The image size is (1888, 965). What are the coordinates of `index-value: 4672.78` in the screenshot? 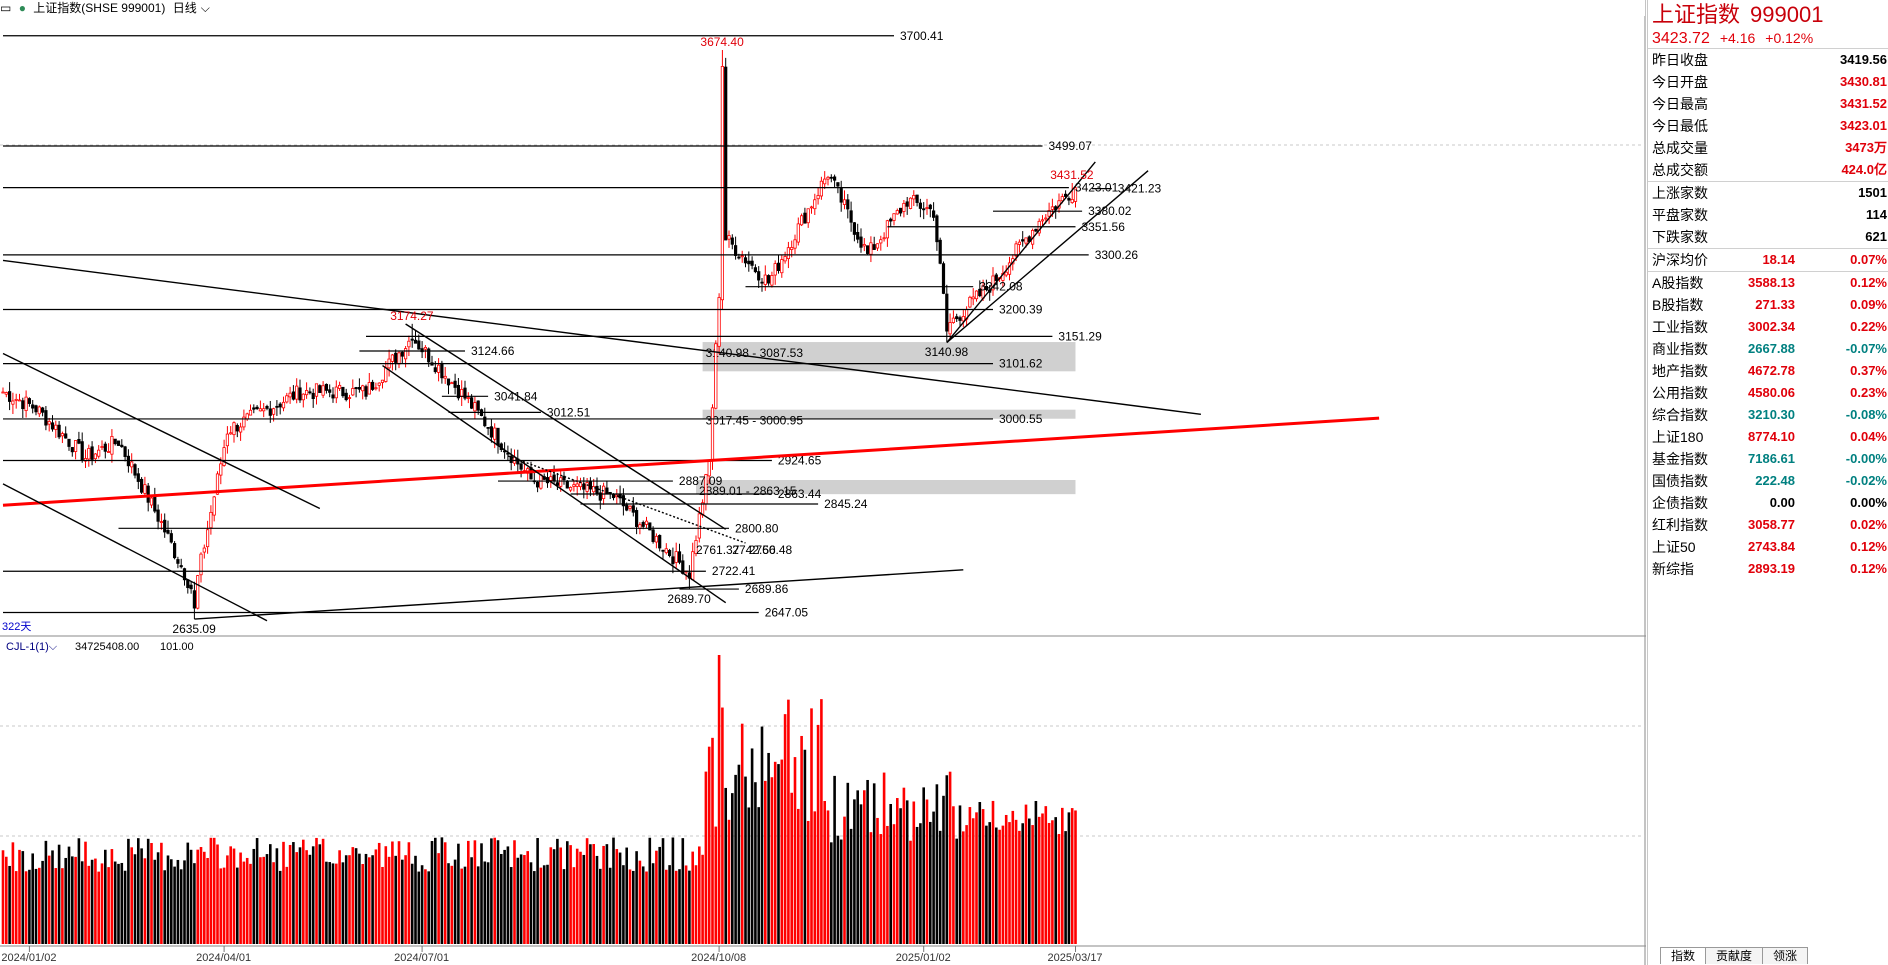 It's located at (1771, 370).